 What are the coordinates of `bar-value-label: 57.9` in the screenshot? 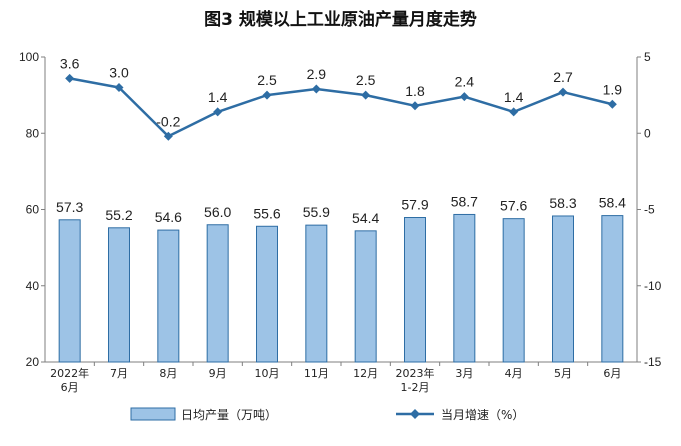 It's located at (414, 205).